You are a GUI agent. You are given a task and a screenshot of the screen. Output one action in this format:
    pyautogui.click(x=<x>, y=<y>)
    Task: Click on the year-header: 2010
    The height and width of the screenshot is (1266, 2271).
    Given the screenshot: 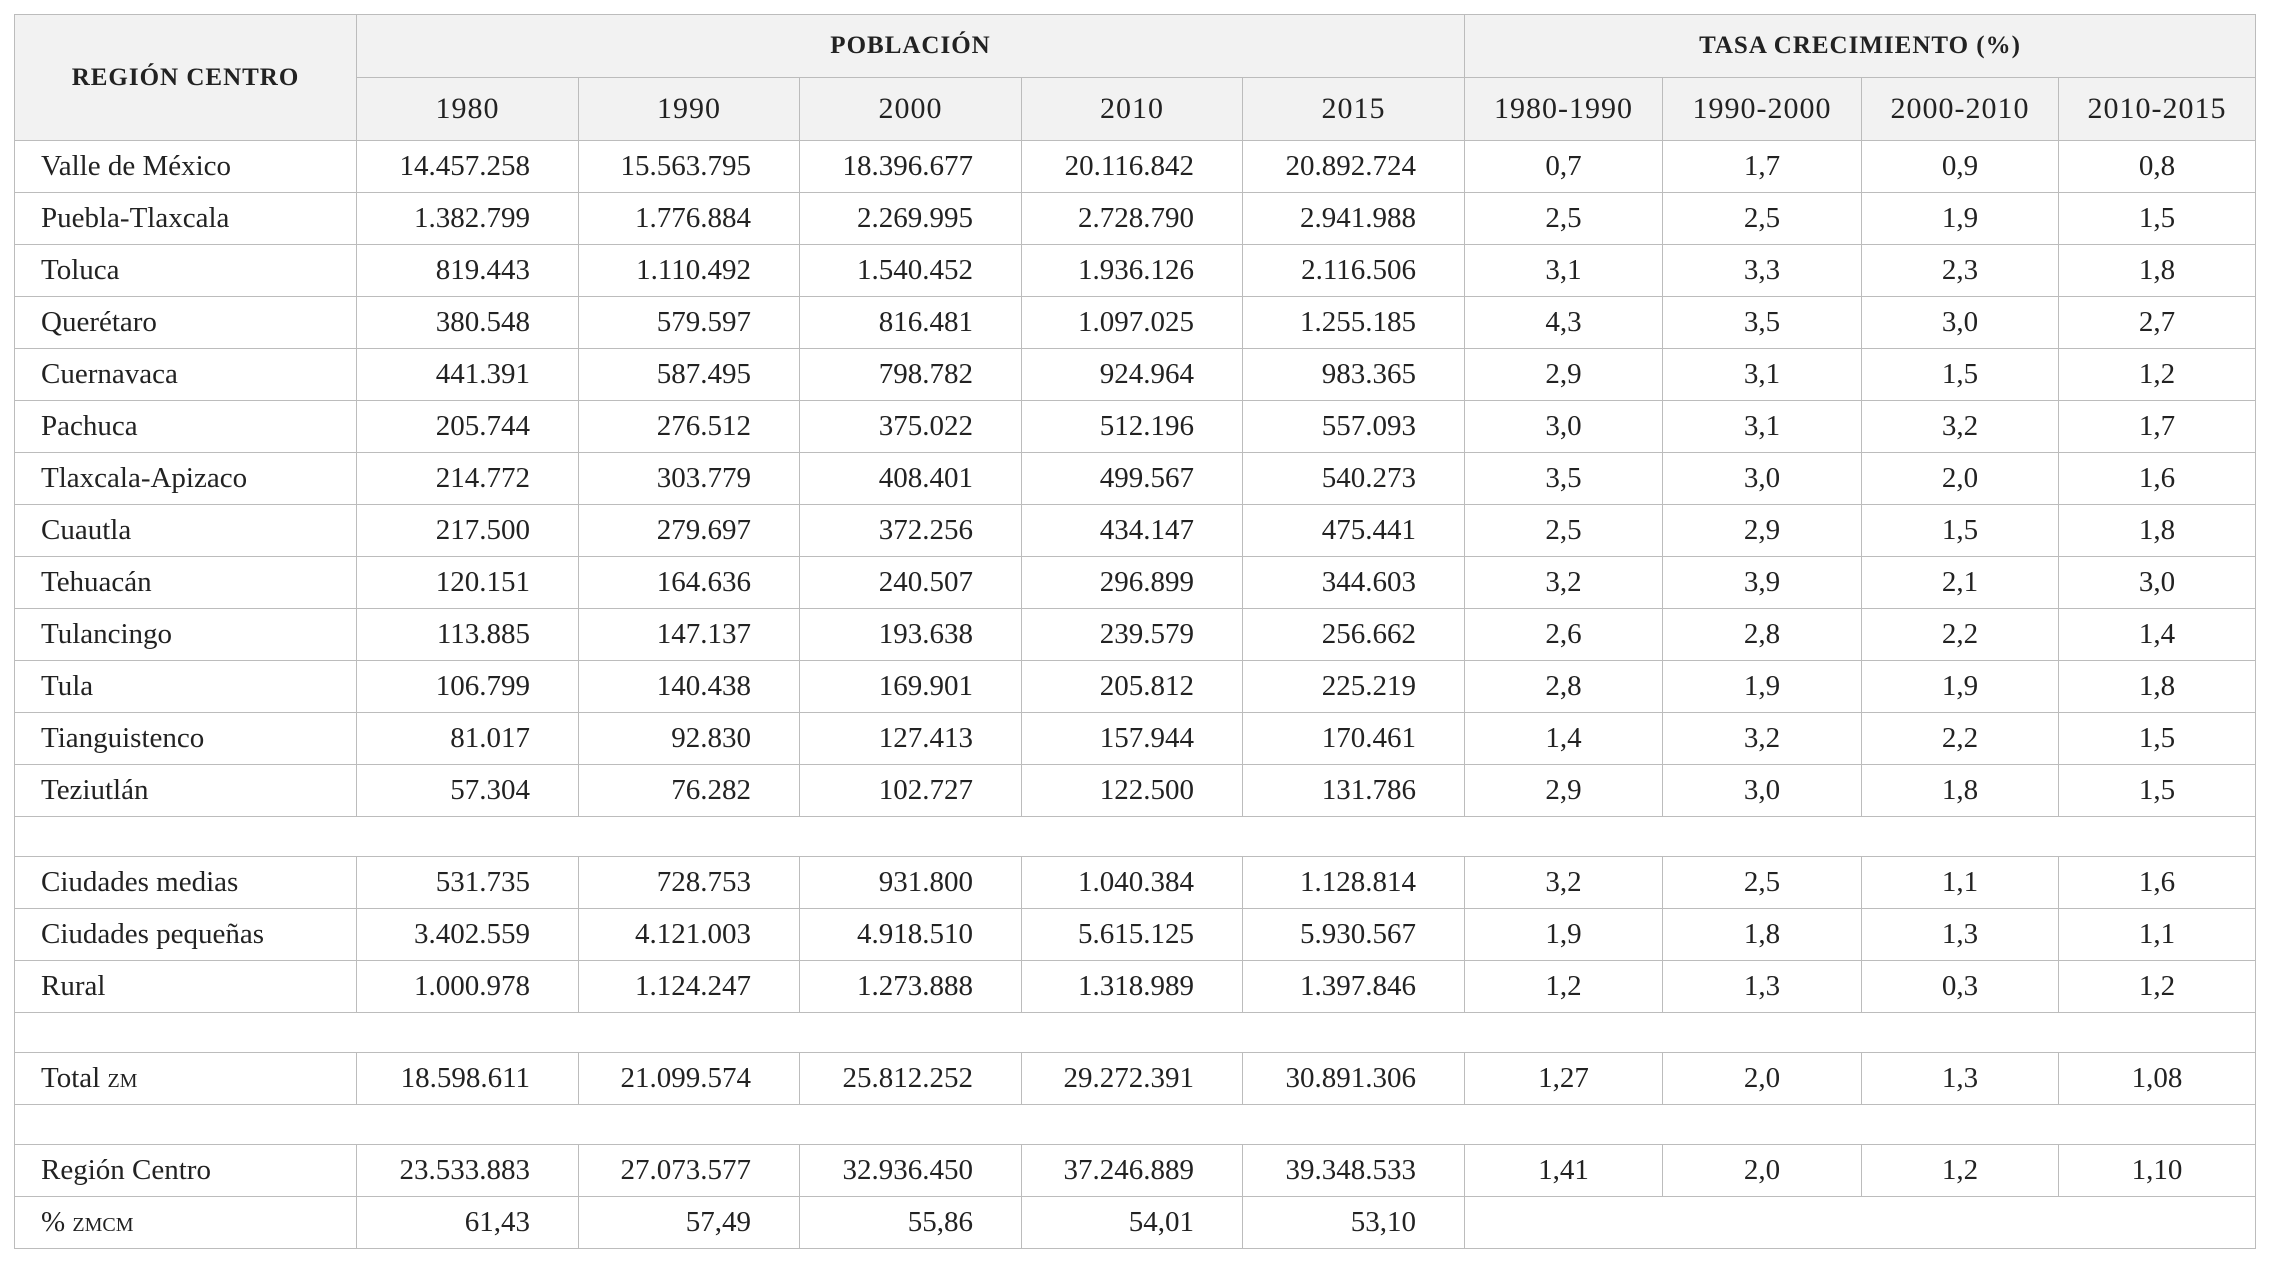 What is the action you would take?
    pyautogui.click(x=1132, y=109)
    